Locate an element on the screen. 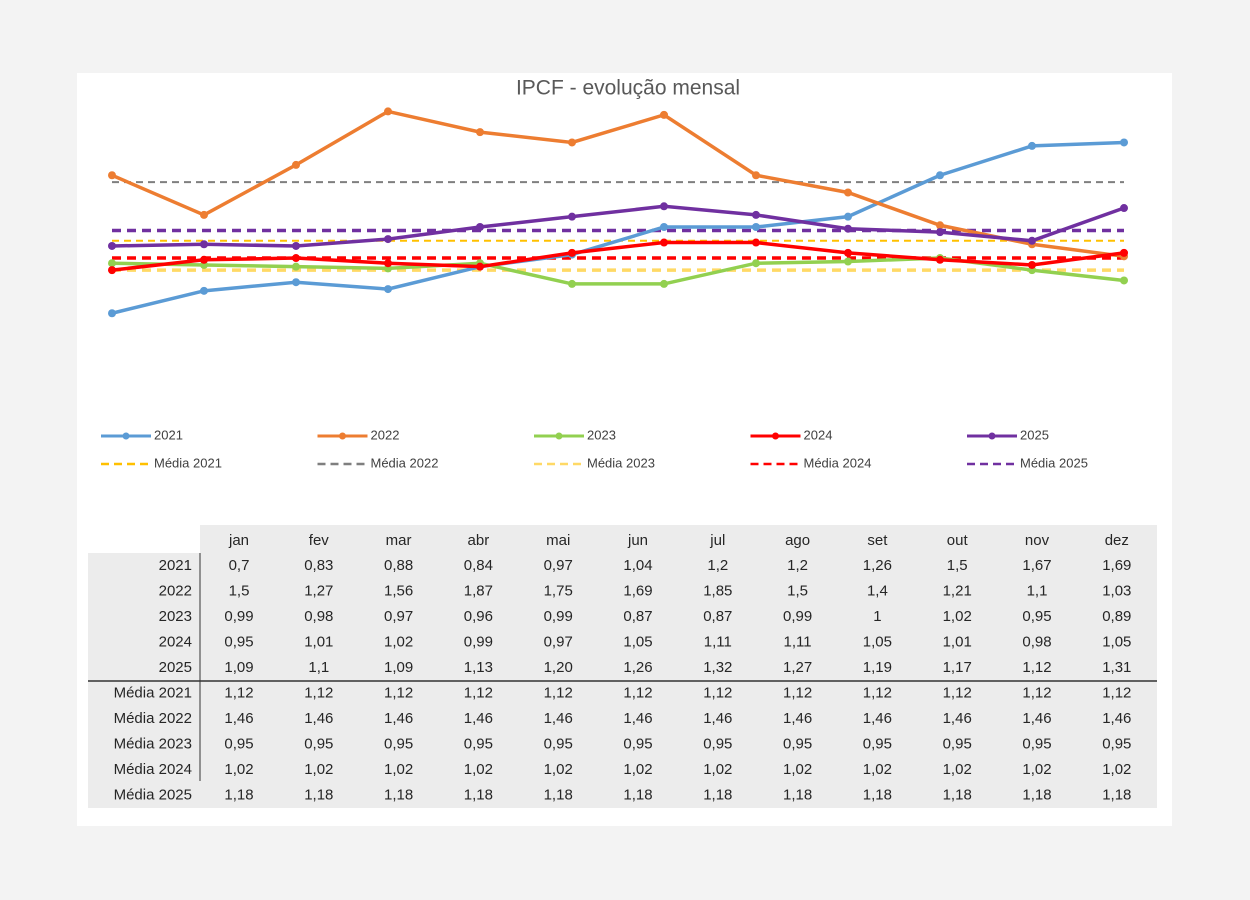  table-row-label: 2025 is located at coordinates (175, 667).